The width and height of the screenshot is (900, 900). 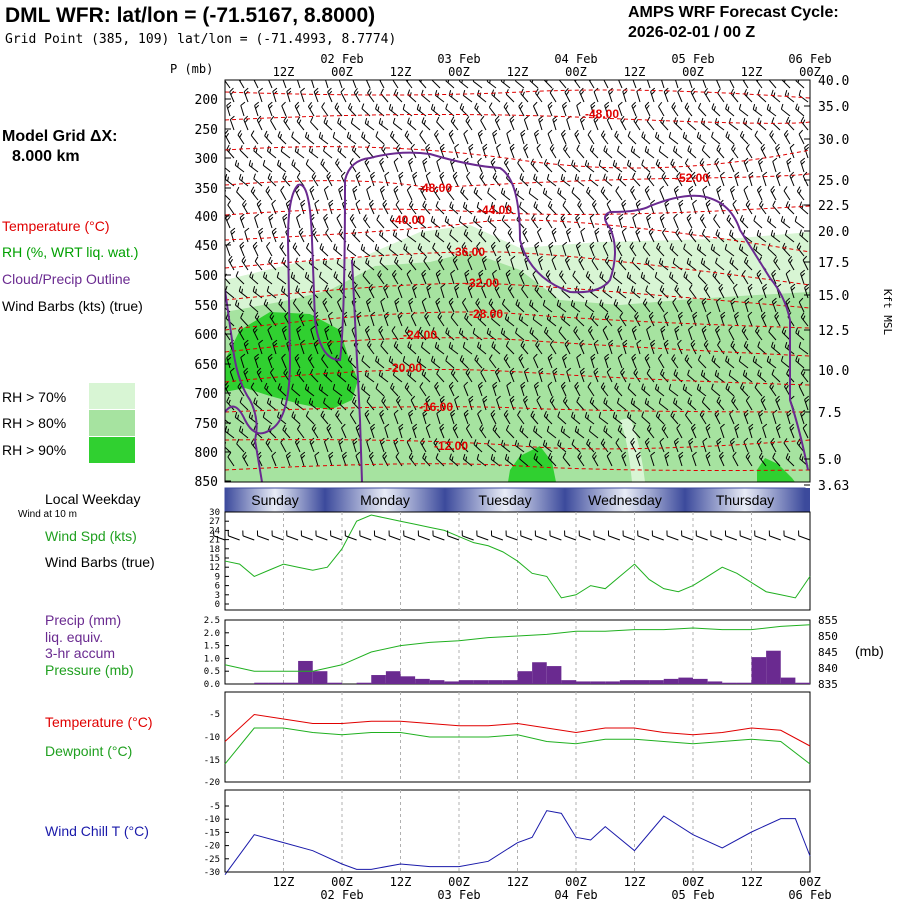 What do you see at coordinates (776, 470) in the screenshot?
I see `rh90-region-thu` at bounding box center [776, 470].